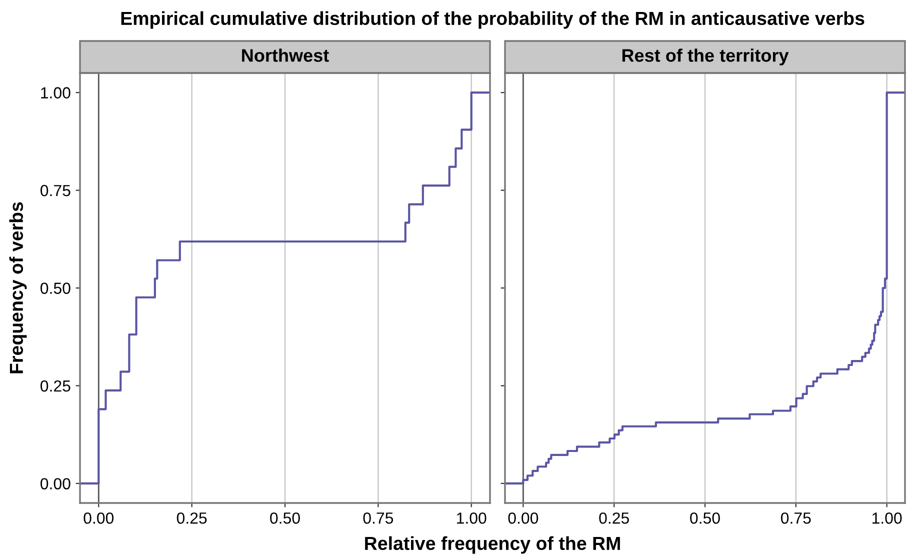  I want to click on y-axis-title: Frequency of verbs, so click(18, 288).